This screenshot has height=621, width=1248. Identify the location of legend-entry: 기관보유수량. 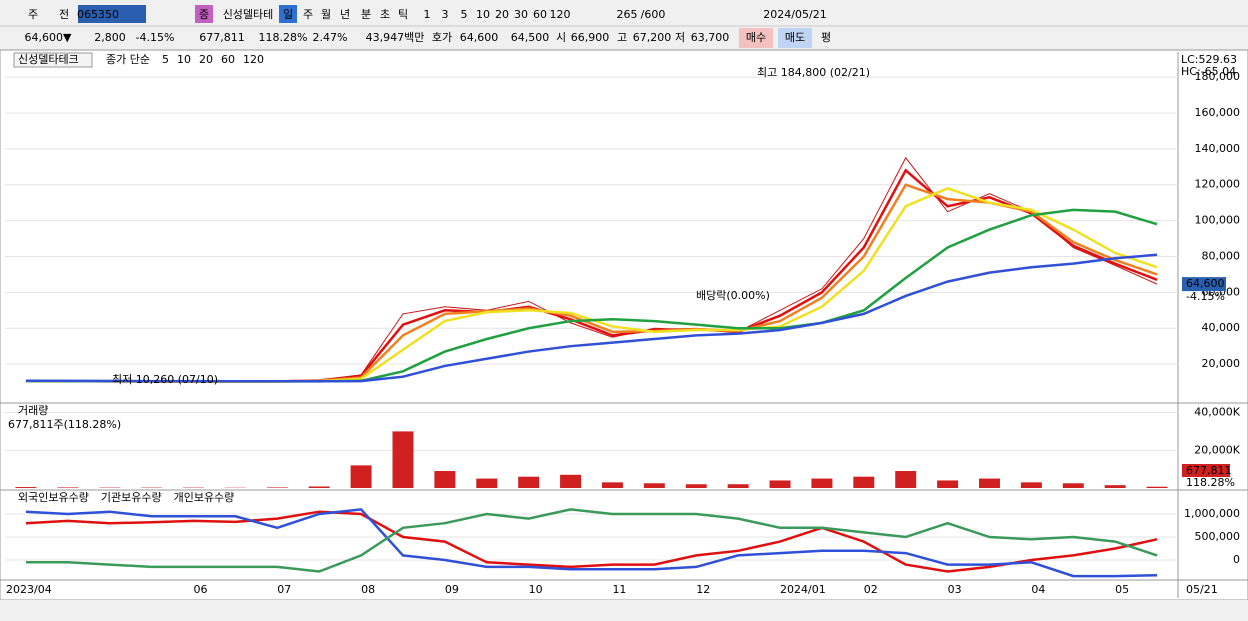
(131, 497).